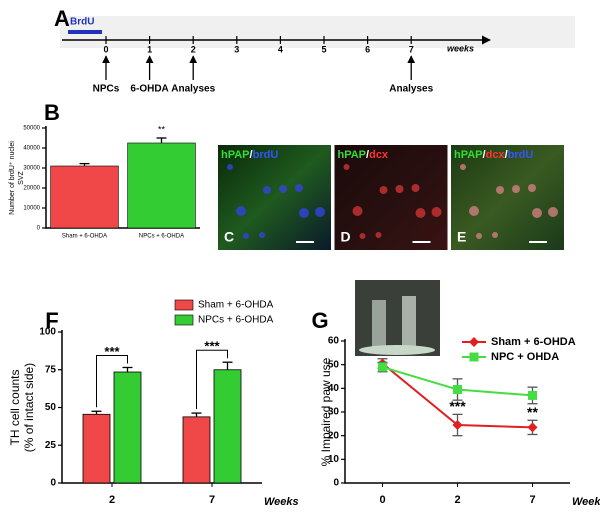 The image size is (600, 517). What do you see at coordinates (47, 332) in the screenshot?
I see `y-tick-label: 100` at bounding box center [47, 332].